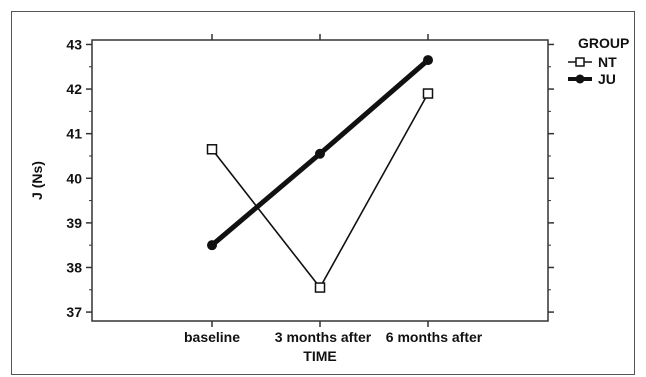 This screenshot has height=377, width=646. Describe the element at coordinates (74, 312) in the screenshot. I see `y-tick-label: 37` at that location.